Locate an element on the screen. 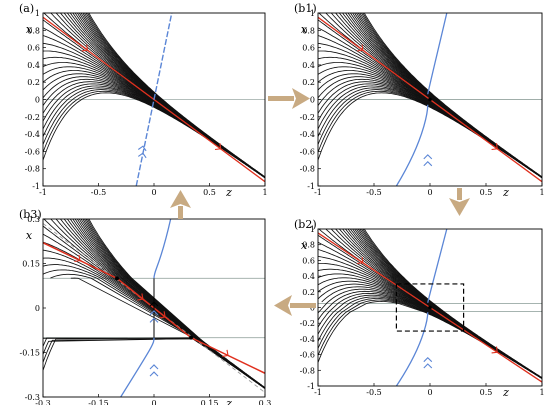 The height and width of the screenshot is (405, 545). panel-label: (b2) is located at coordinates (305, 224).